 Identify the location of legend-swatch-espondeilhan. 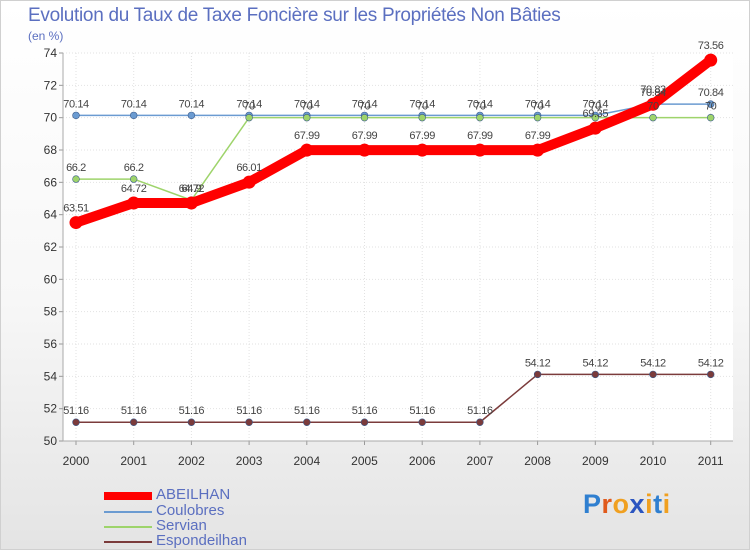
(128, 542).